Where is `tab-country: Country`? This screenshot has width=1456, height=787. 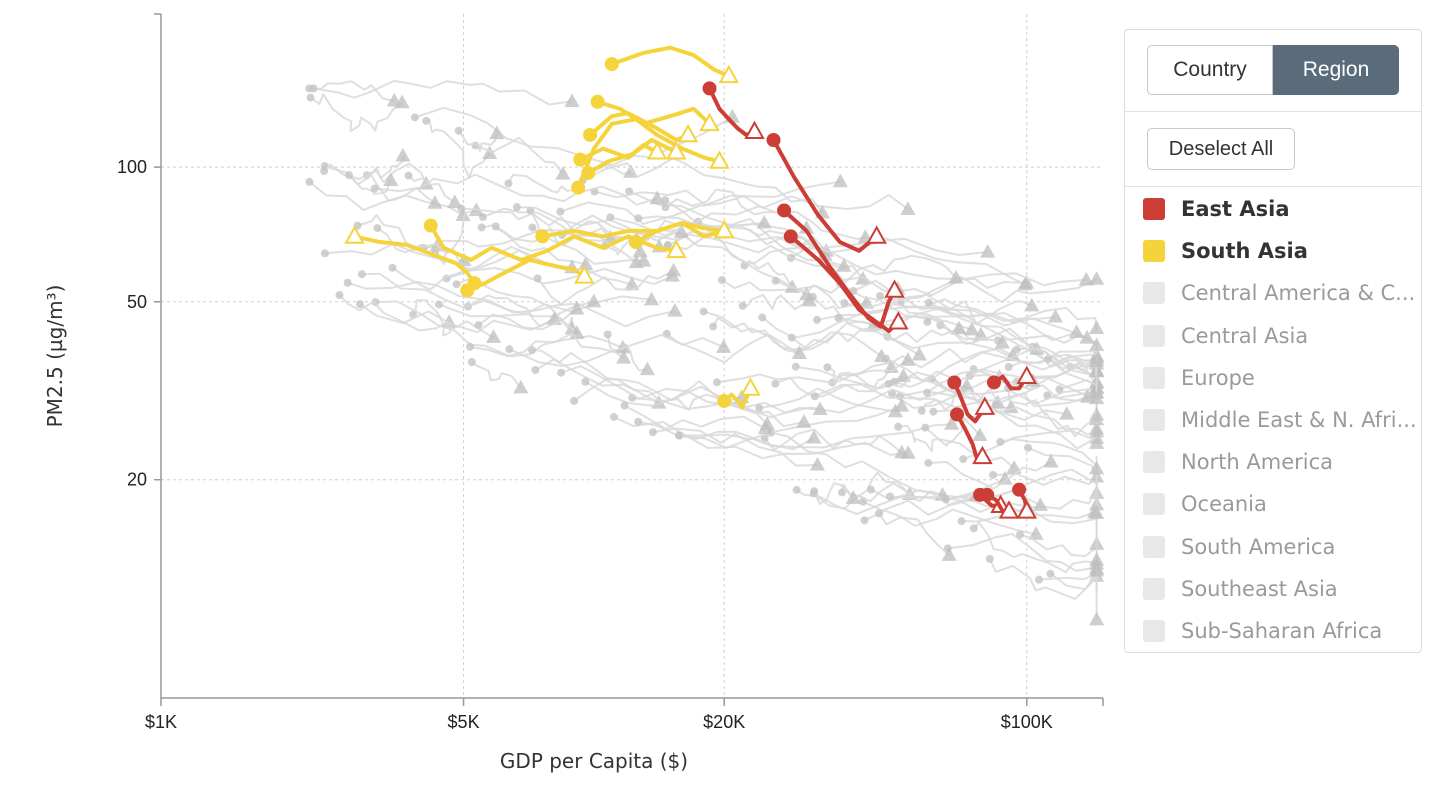
tab-country: Country is located at coordinates (1210, 70).